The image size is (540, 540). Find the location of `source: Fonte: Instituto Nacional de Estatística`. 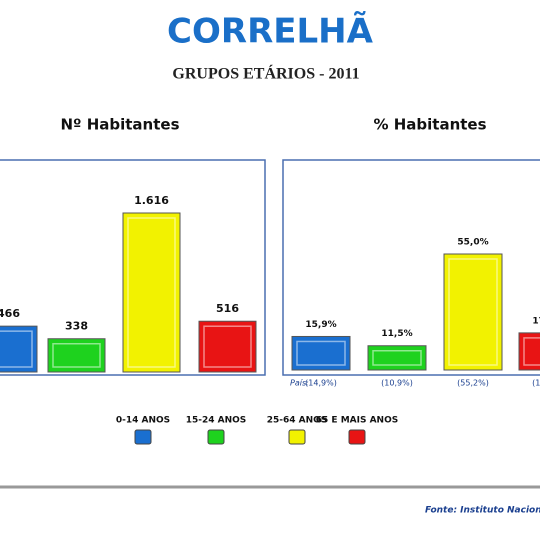

source: Fonte: Instituto Nacional de Estatística is located at coordinates (482, 511).